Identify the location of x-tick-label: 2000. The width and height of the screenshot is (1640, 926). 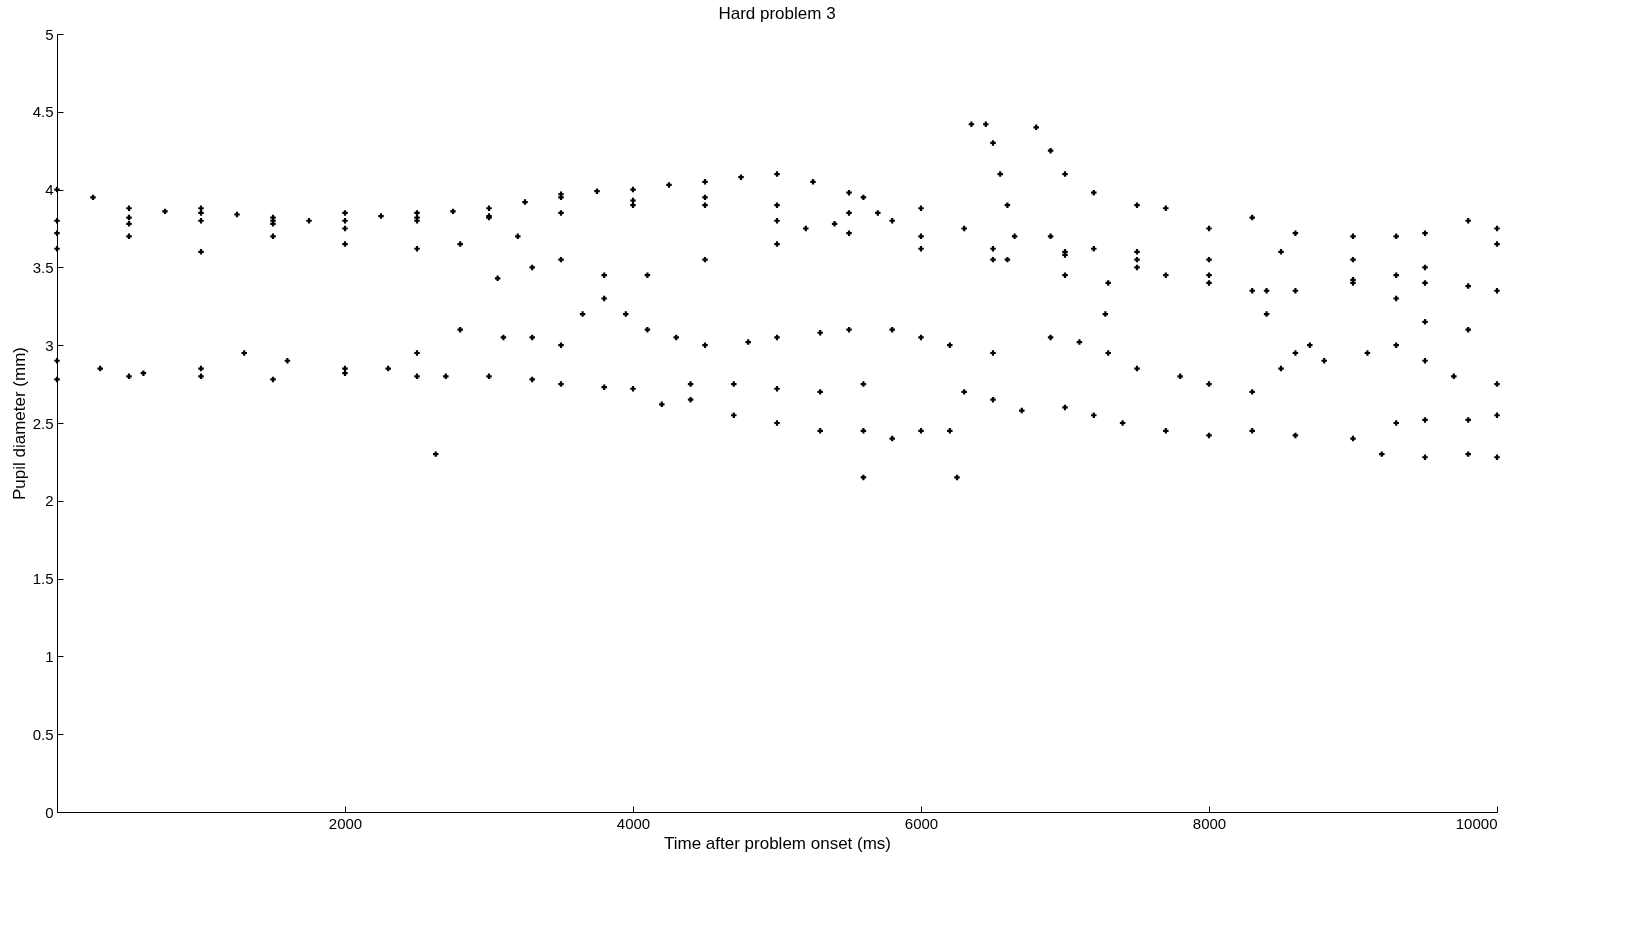
(345, 823).